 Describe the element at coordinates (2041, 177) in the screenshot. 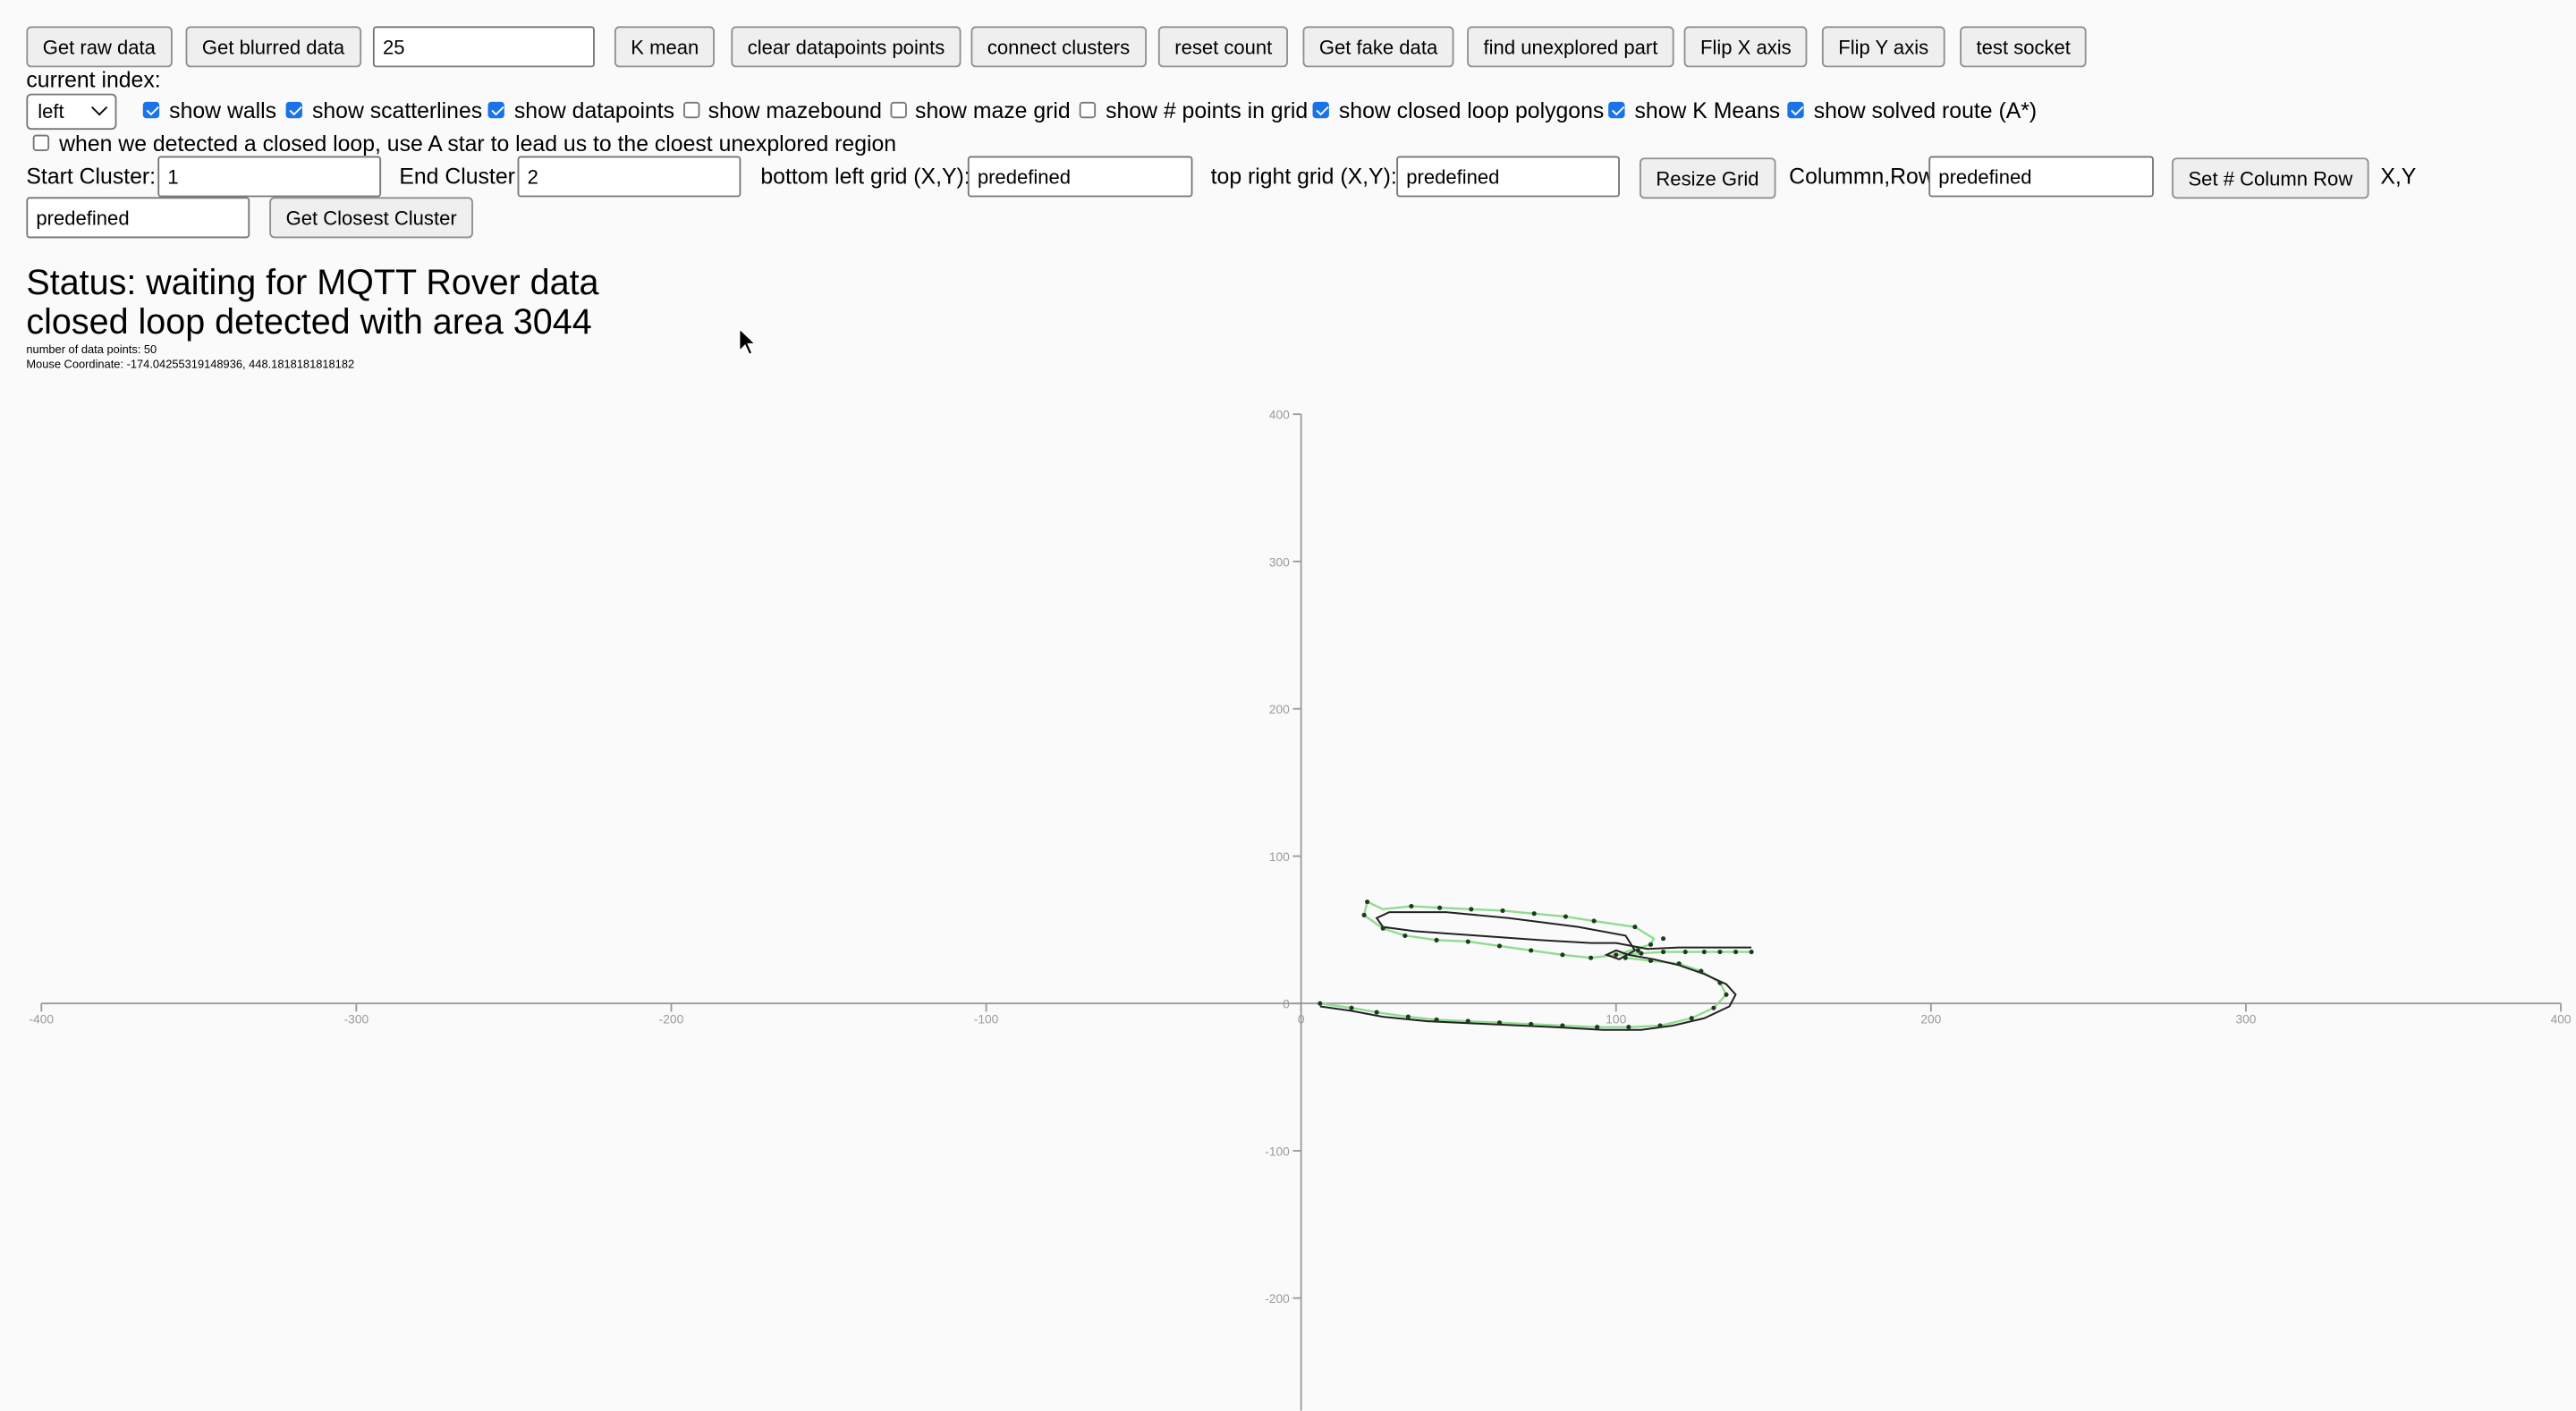

I see `column-row-input` at that location.